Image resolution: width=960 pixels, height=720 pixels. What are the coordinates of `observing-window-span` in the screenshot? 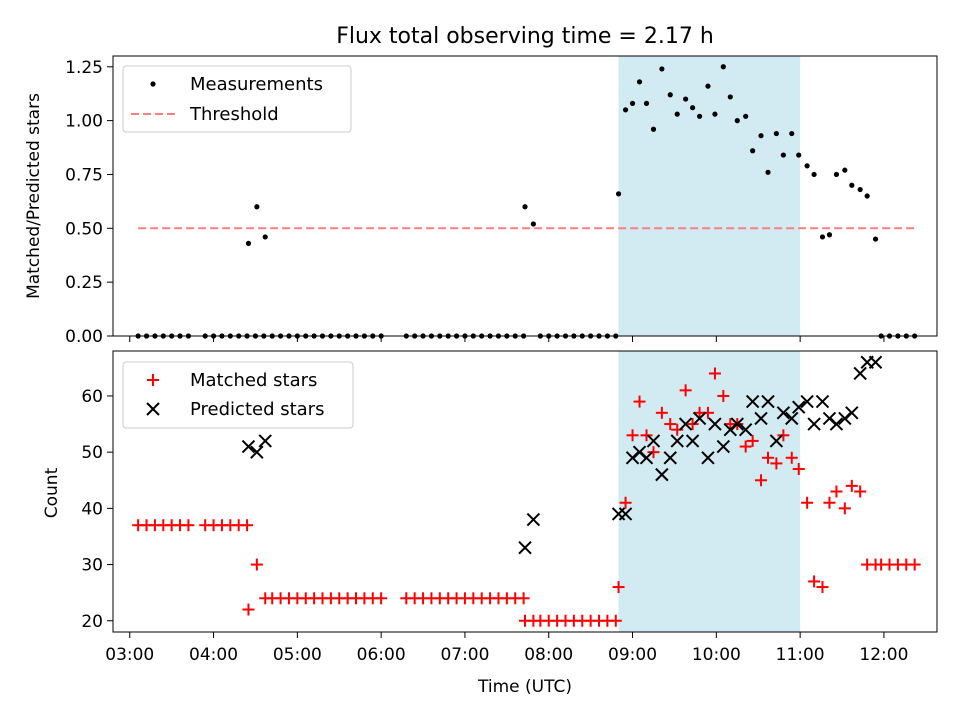 It's located at (709, 196).